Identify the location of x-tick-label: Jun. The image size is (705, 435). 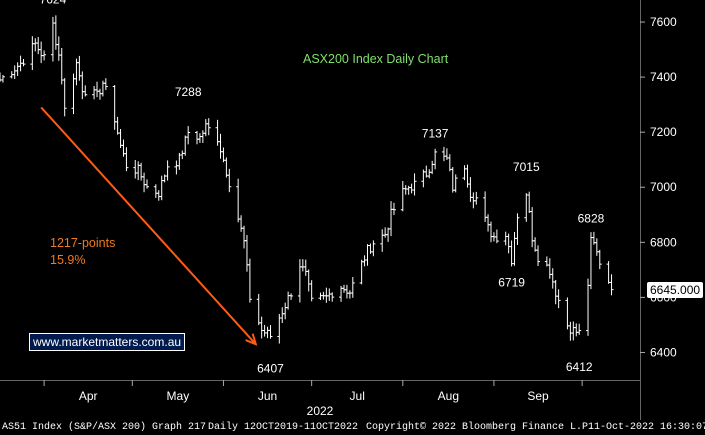
(267, 396).